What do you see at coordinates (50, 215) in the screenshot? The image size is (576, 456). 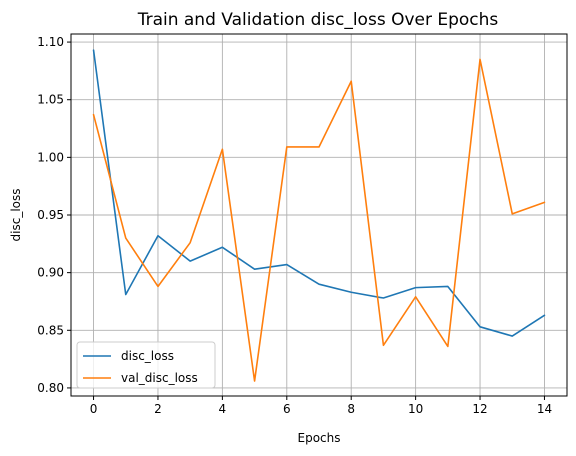 I see `y-tick-label: 0.95` at bounding box center [50, 215].